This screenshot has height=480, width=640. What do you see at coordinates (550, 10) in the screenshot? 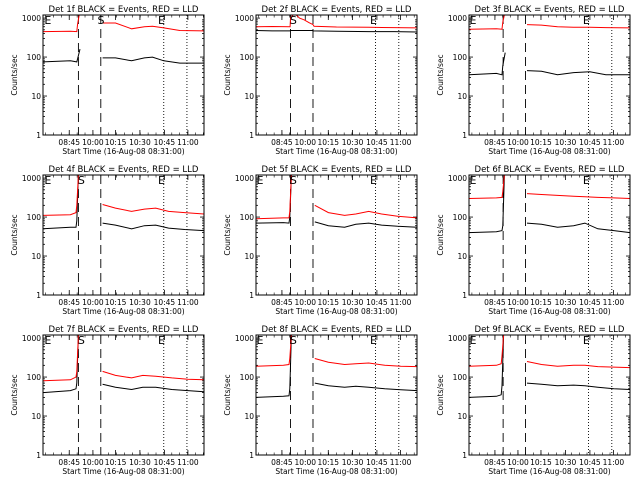
I see `panel-title: Det 3f BLACK = Events, RED = LLD` at bounding box center [550, 10].